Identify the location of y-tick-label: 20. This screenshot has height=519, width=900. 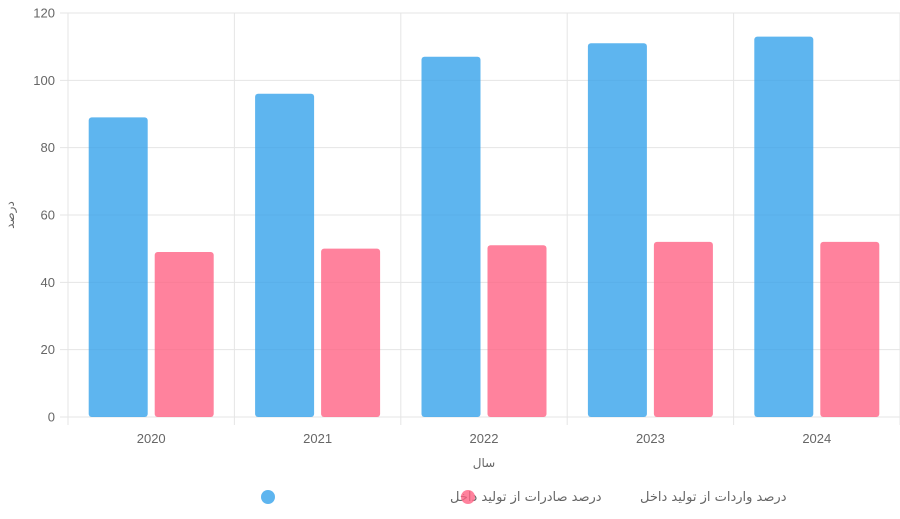
(48, 349).